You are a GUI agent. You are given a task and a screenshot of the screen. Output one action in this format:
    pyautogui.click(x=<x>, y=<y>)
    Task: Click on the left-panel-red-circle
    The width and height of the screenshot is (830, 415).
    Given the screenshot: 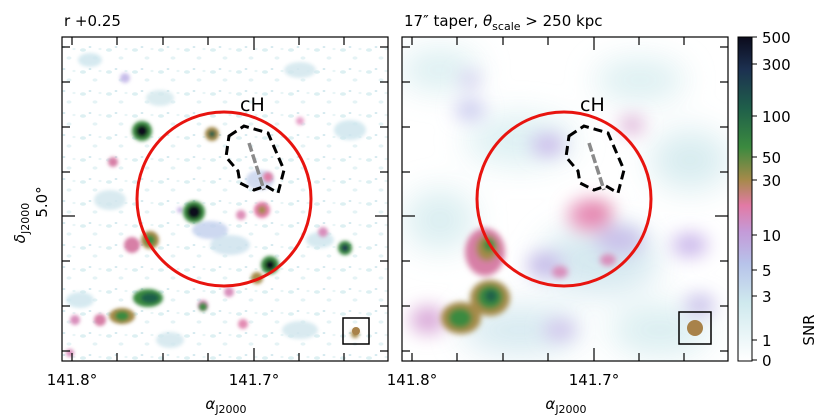 What is the action you would take?
    pyautogui.click(x=224, y=199)
    